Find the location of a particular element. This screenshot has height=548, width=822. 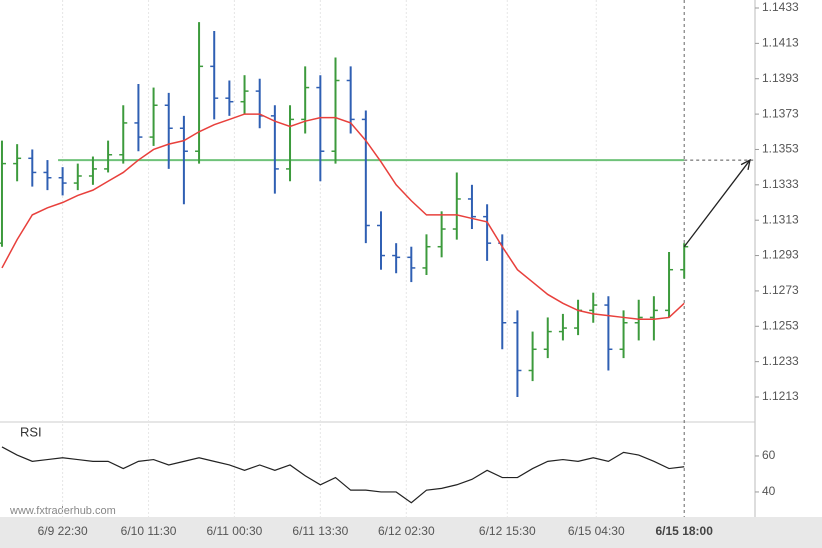

y-tick-label: 1.1413 is located at coordinates (780, 43).